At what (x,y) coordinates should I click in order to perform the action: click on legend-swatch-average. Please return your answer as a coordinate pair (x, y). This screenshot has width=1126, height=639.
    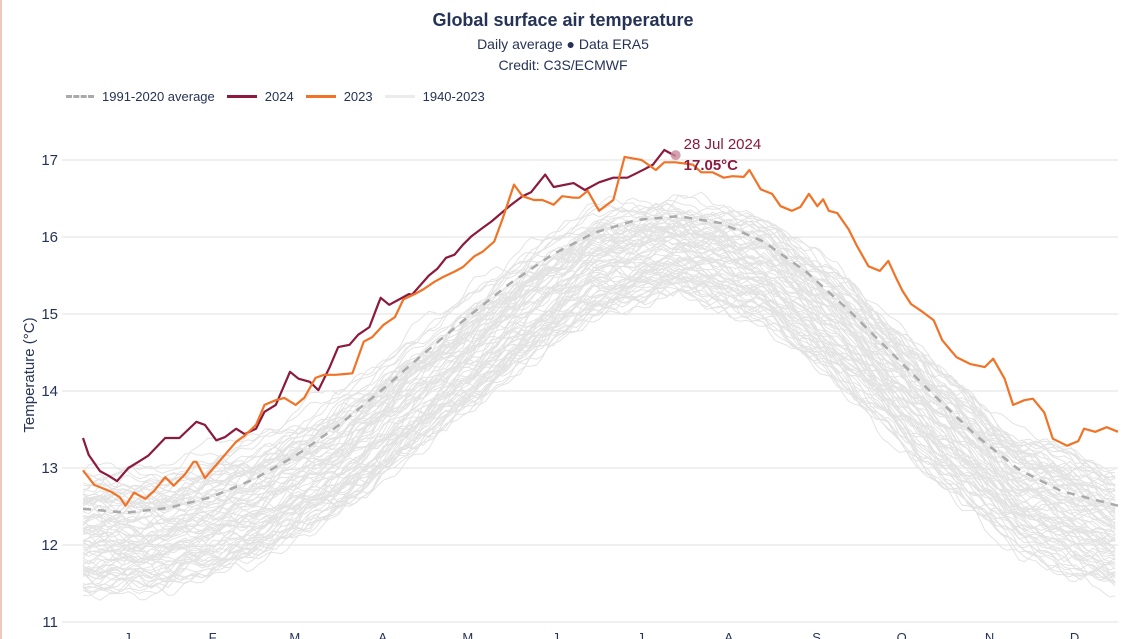
    Looking at the image, I should click on (80, 96).